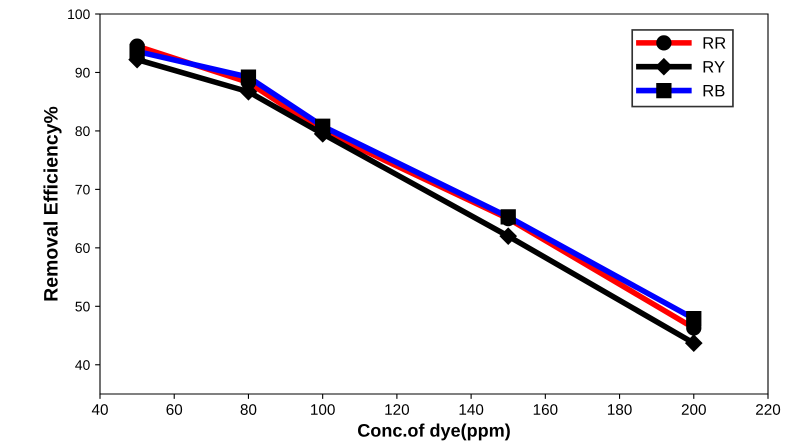  Describe the element at coordinates (715, 43) in the screenshot. I see `legend-label: RR` at that location.